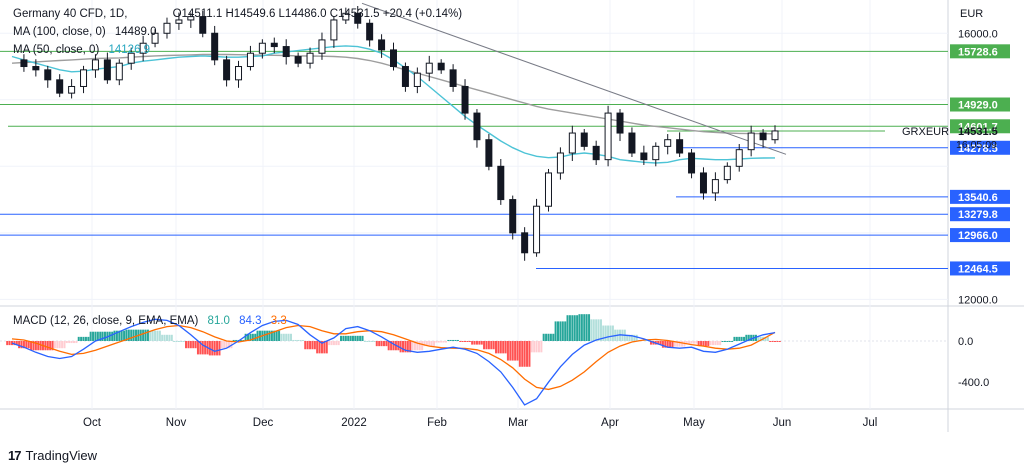 Image resolution: width=1024 pixels, height=475 pixels. What do you see at coordinates (240, 32) in the screenshot?
I see `ma100-row: MA (100, close, 0) 14489.0` at bounding box center [240, 32].